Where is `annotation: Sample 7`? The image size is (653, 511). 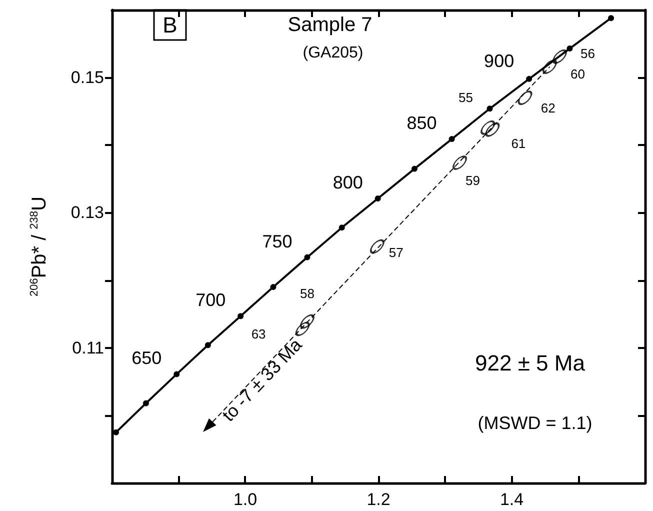 annotation: Sample 7 is located at coordinates (330, 25).